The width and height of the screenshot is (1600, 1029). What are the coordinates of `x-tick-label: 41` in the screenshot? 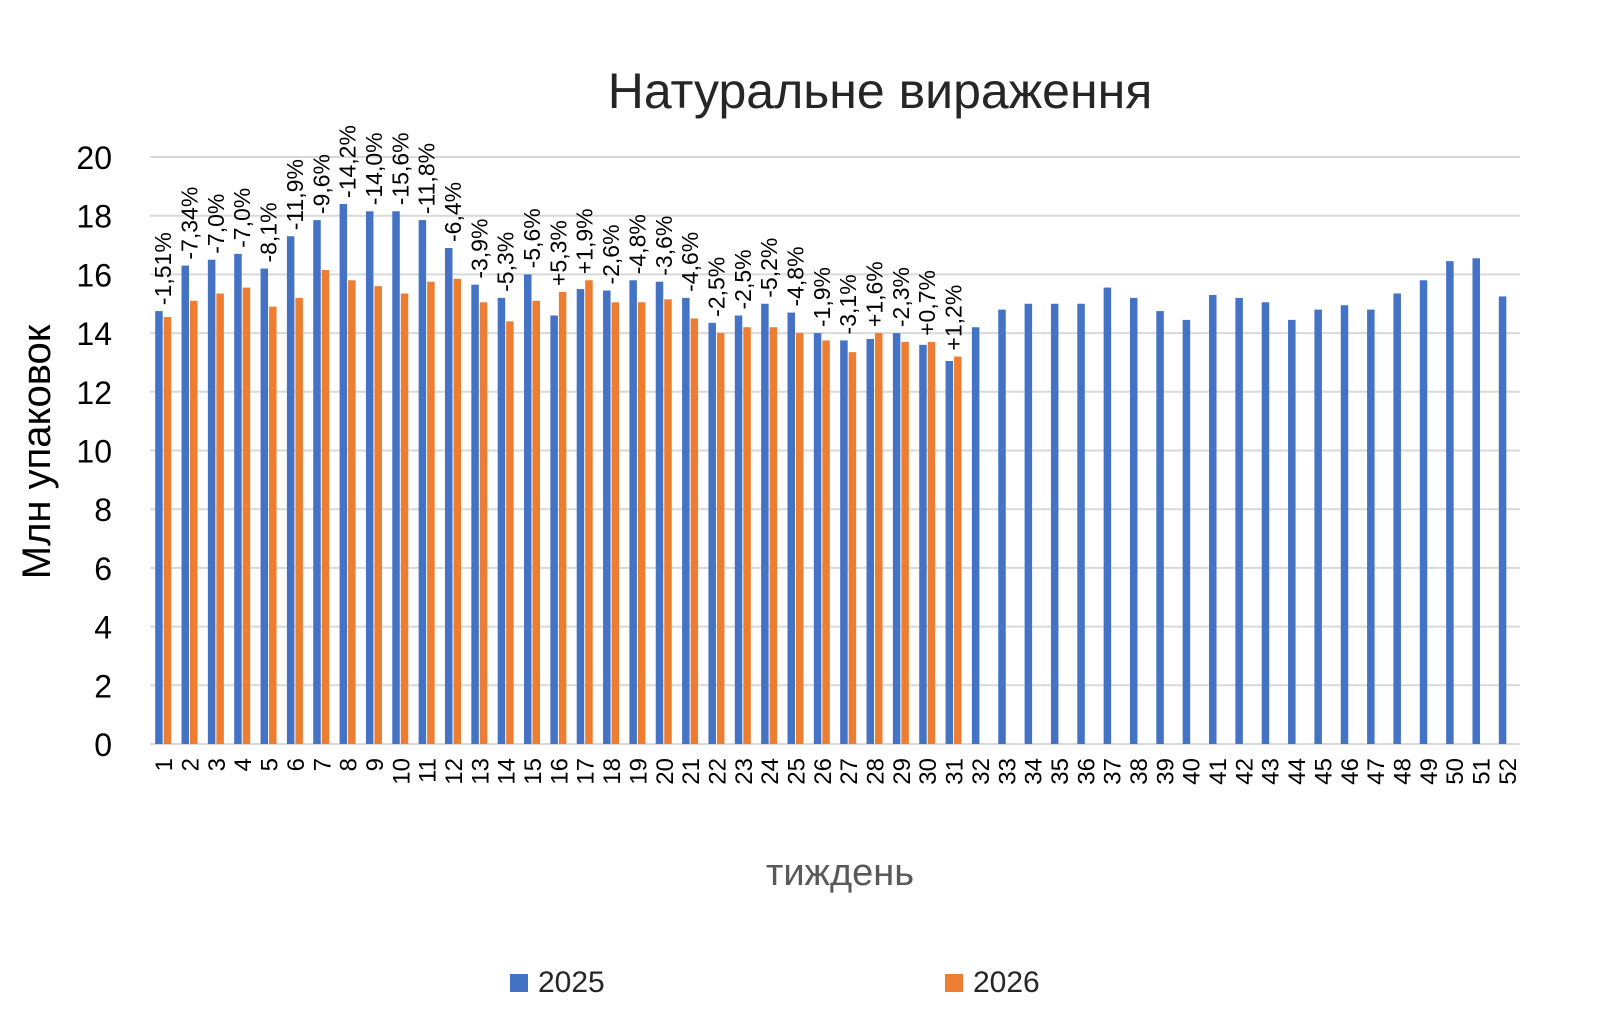 It's located at (1218, 771).